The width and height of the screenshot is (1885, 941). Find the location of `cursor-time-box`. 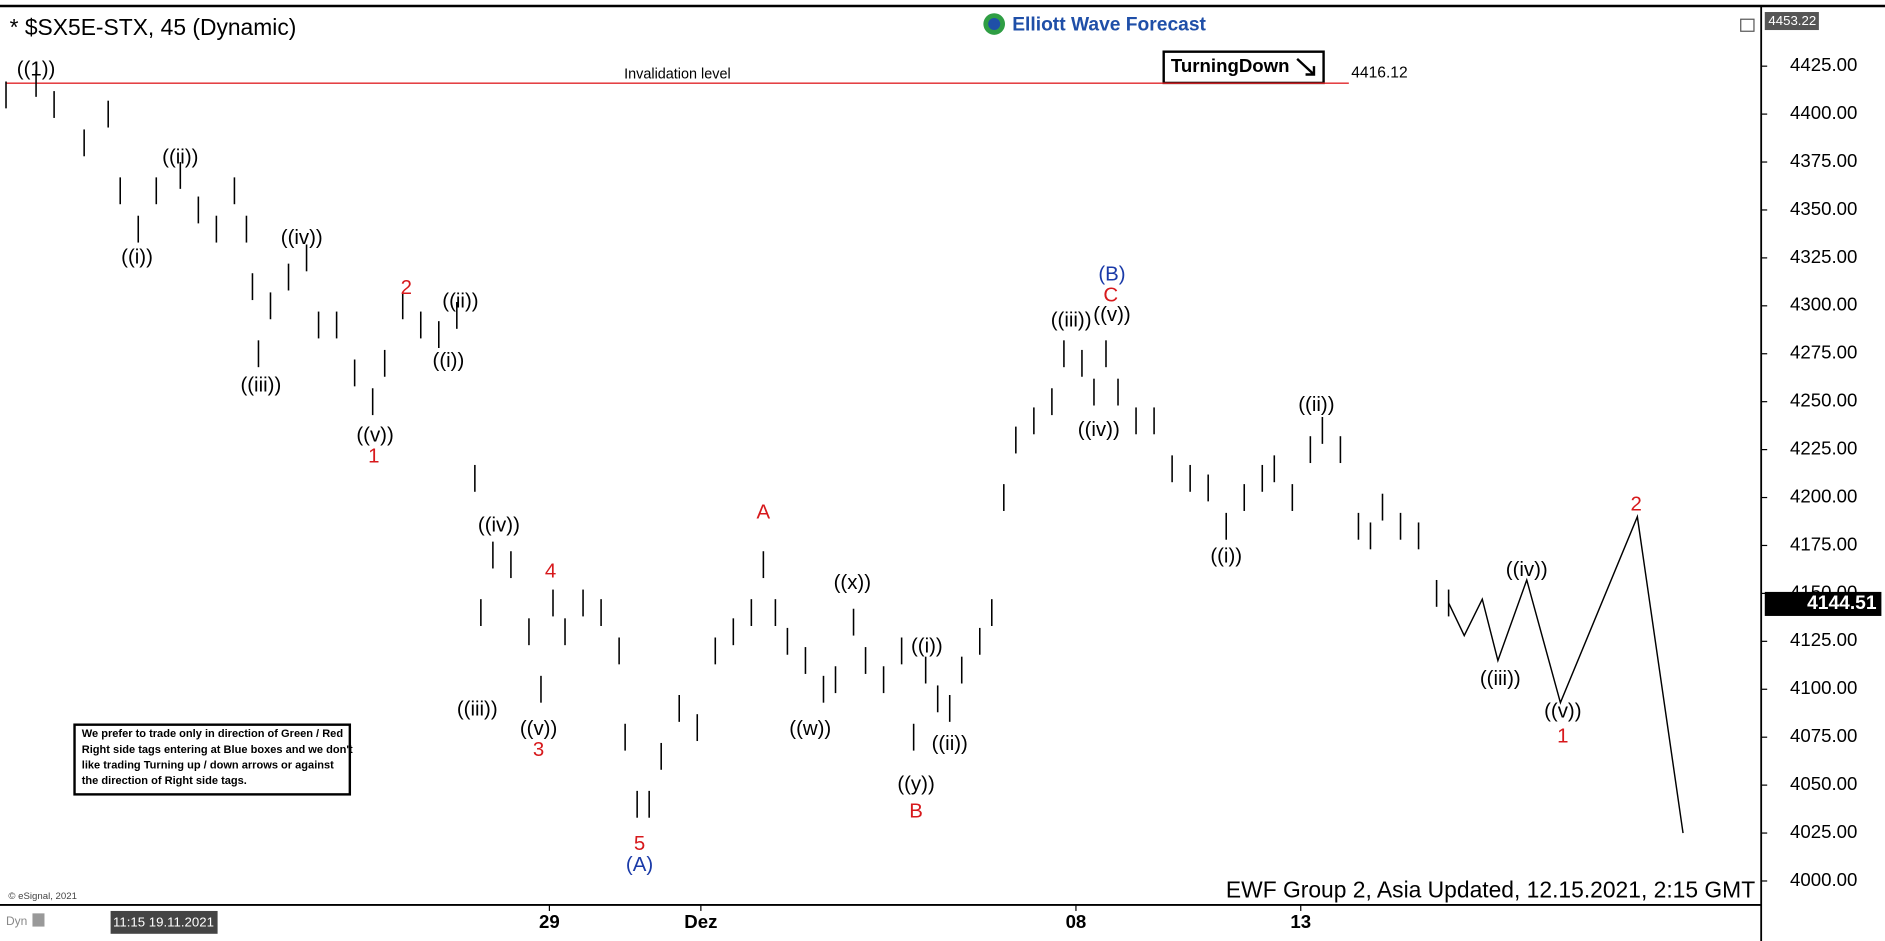

cursor-time-box is located at coordinates (164, 922).